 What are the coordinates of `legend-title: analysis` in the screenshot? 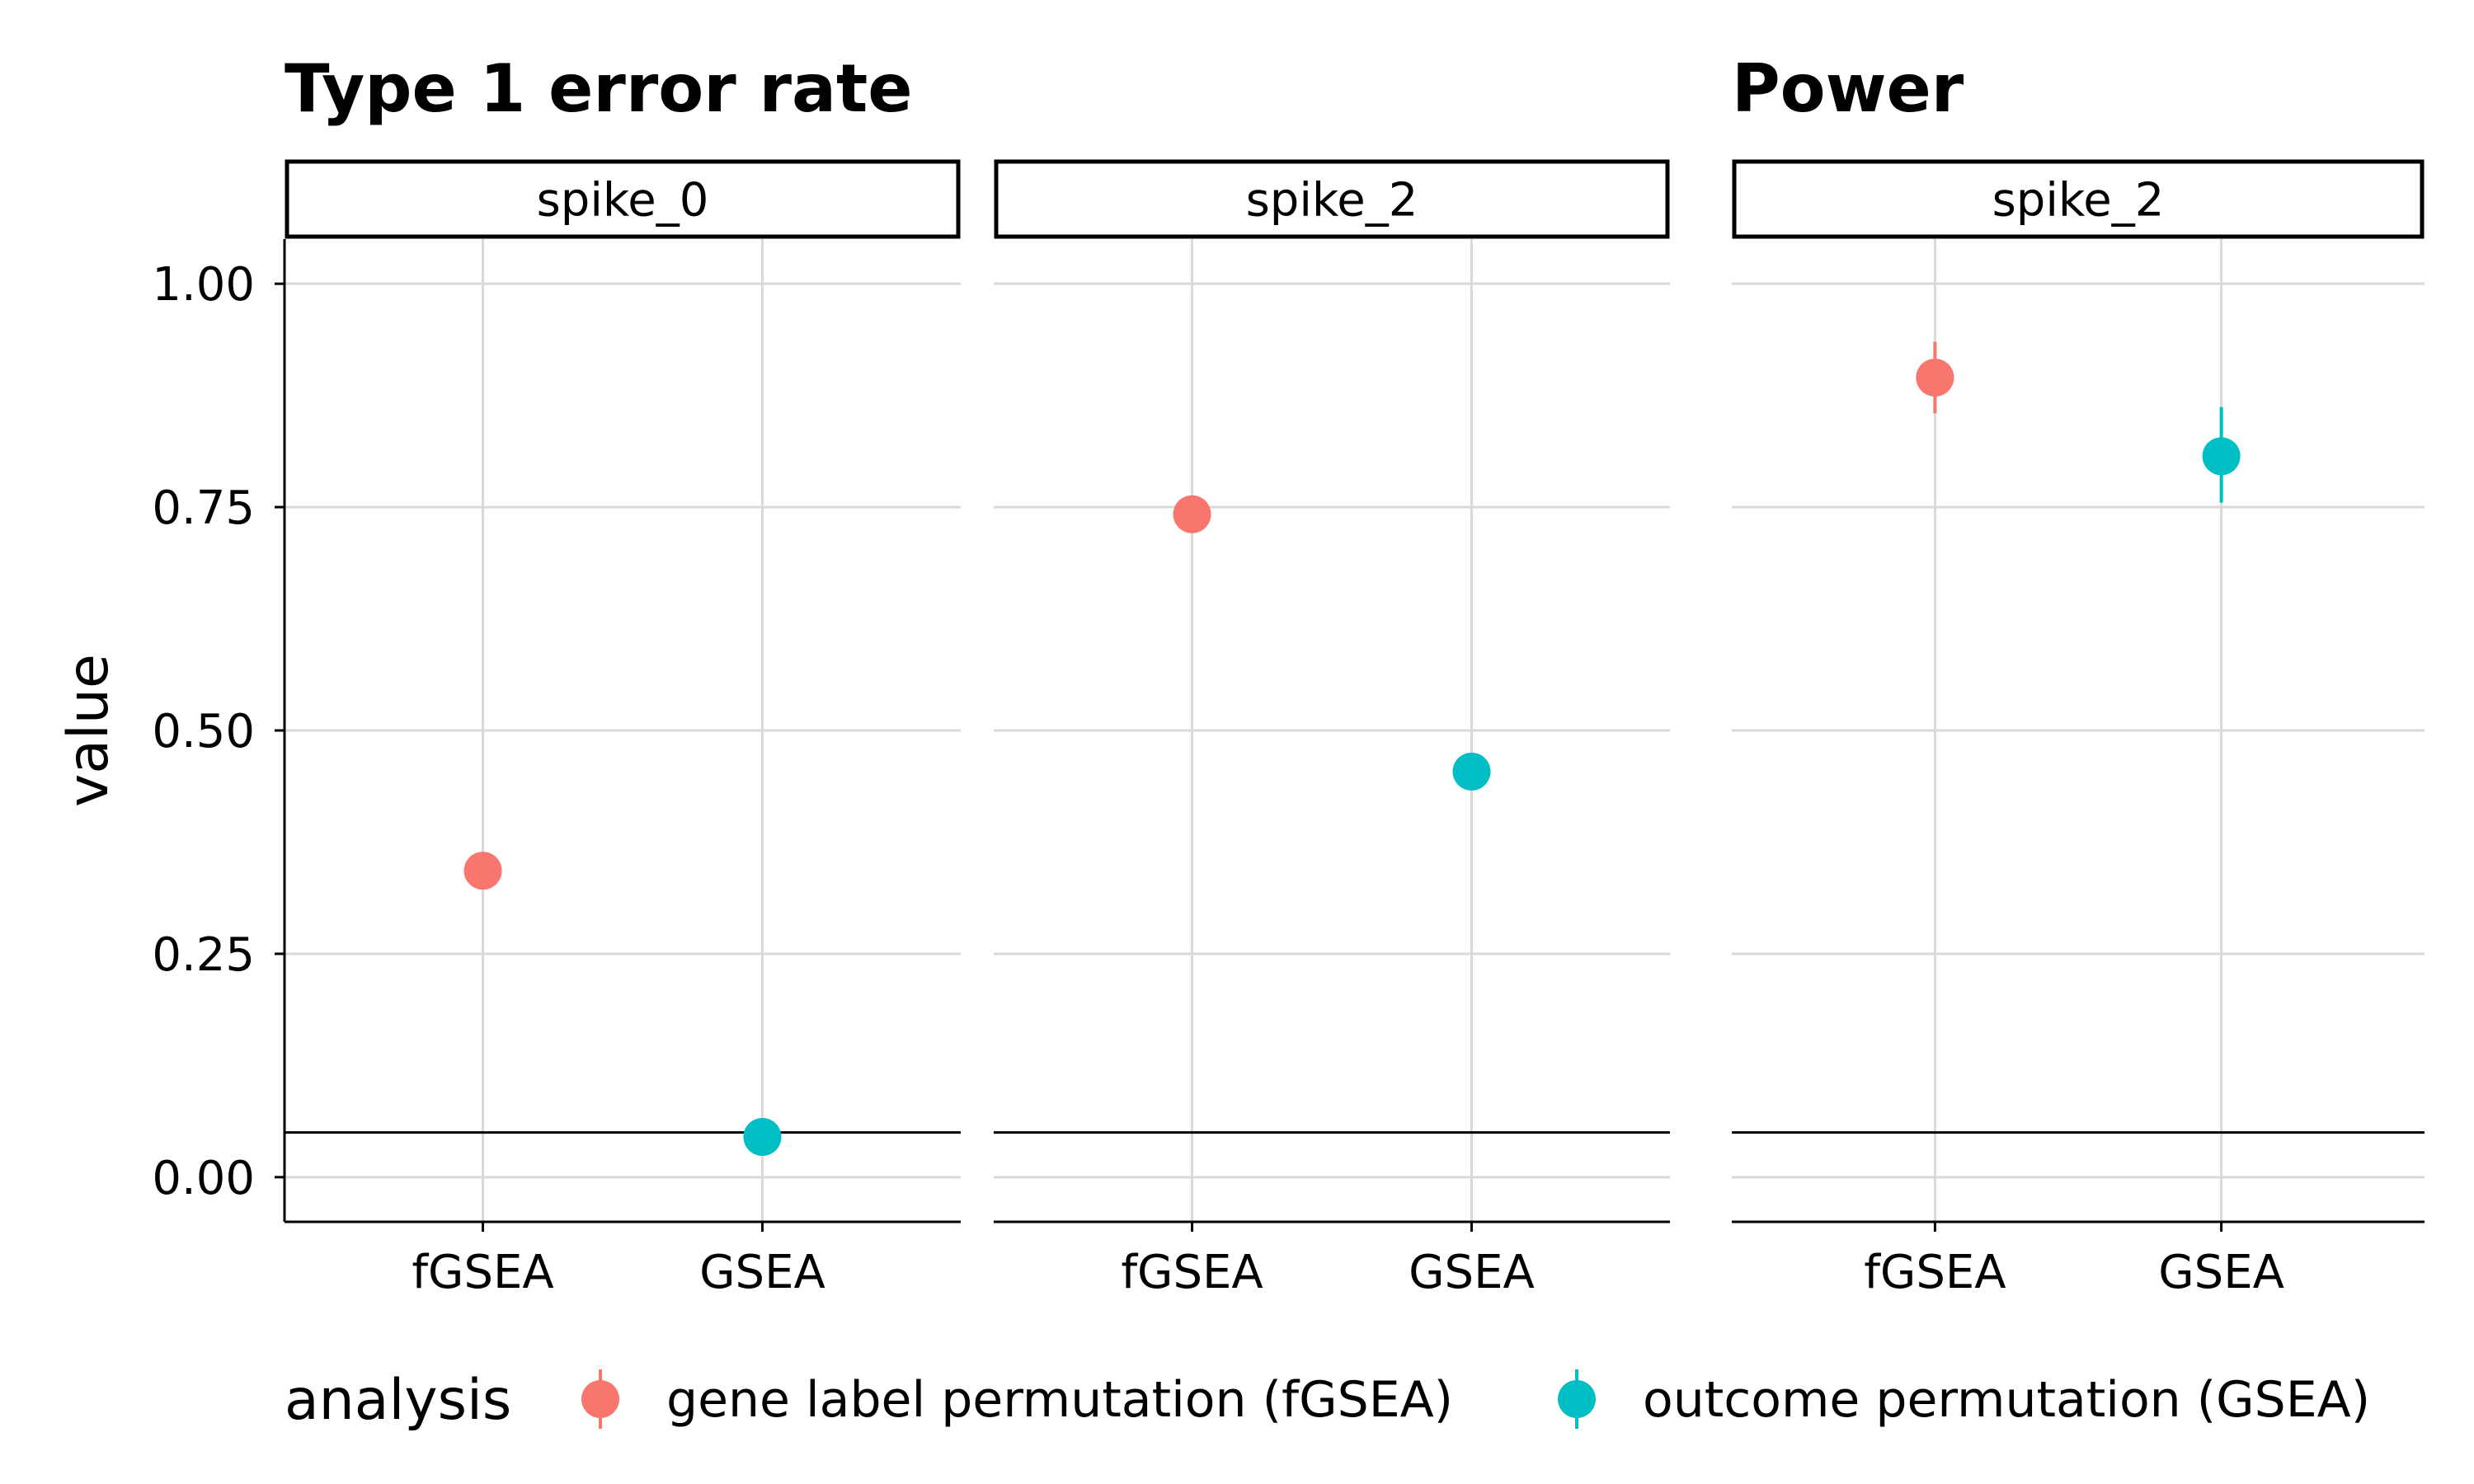 It's located at (398, 1400).